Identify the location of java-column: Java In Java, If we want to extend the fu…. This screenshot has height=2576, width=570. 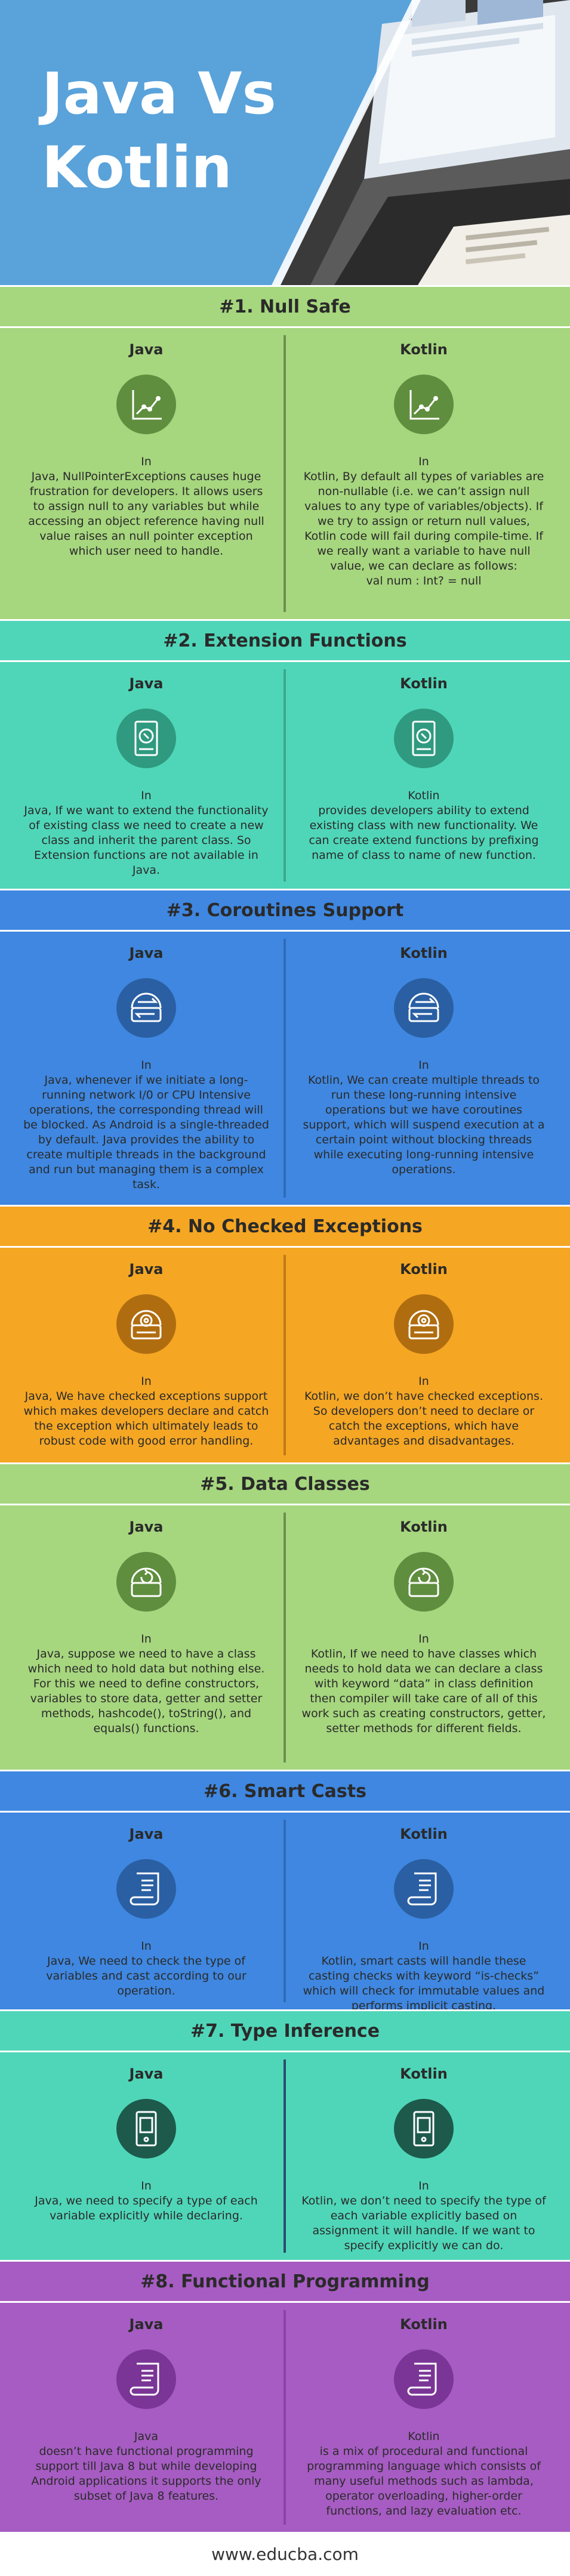
(146, 770).